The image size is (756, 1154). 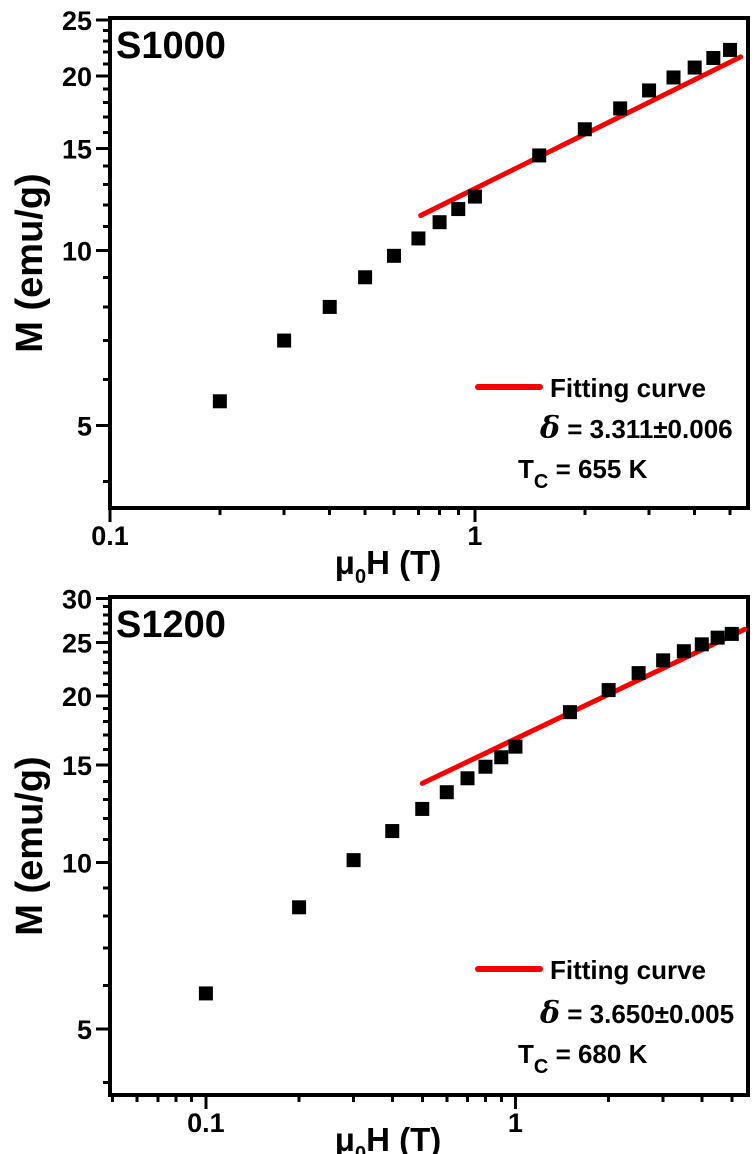 I want to click on delta-annotation: δ = 3.311±0.006, so click(x=636, y=428).